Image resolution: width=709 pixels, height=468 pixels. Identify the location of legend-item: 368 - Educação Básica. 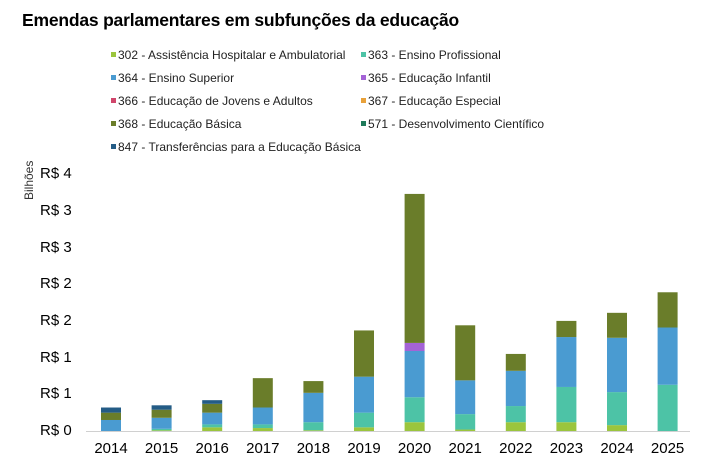
(176, 124).